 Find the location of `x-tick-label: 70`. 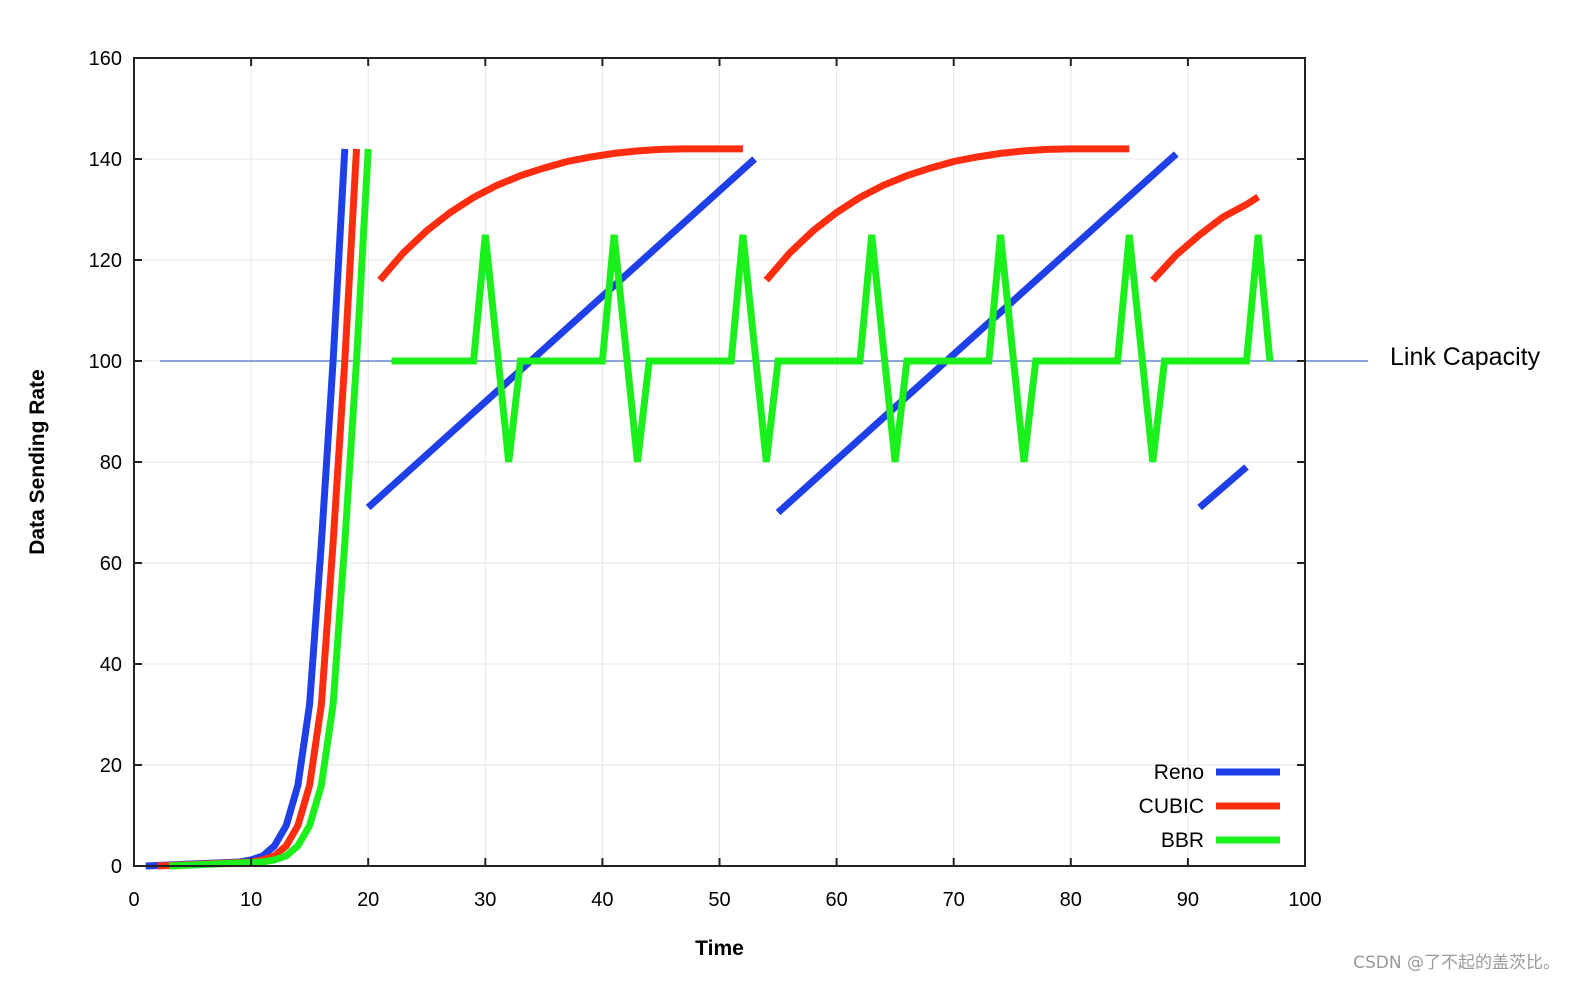

x-tick-label: 70 is located at coordinates (954, 900).